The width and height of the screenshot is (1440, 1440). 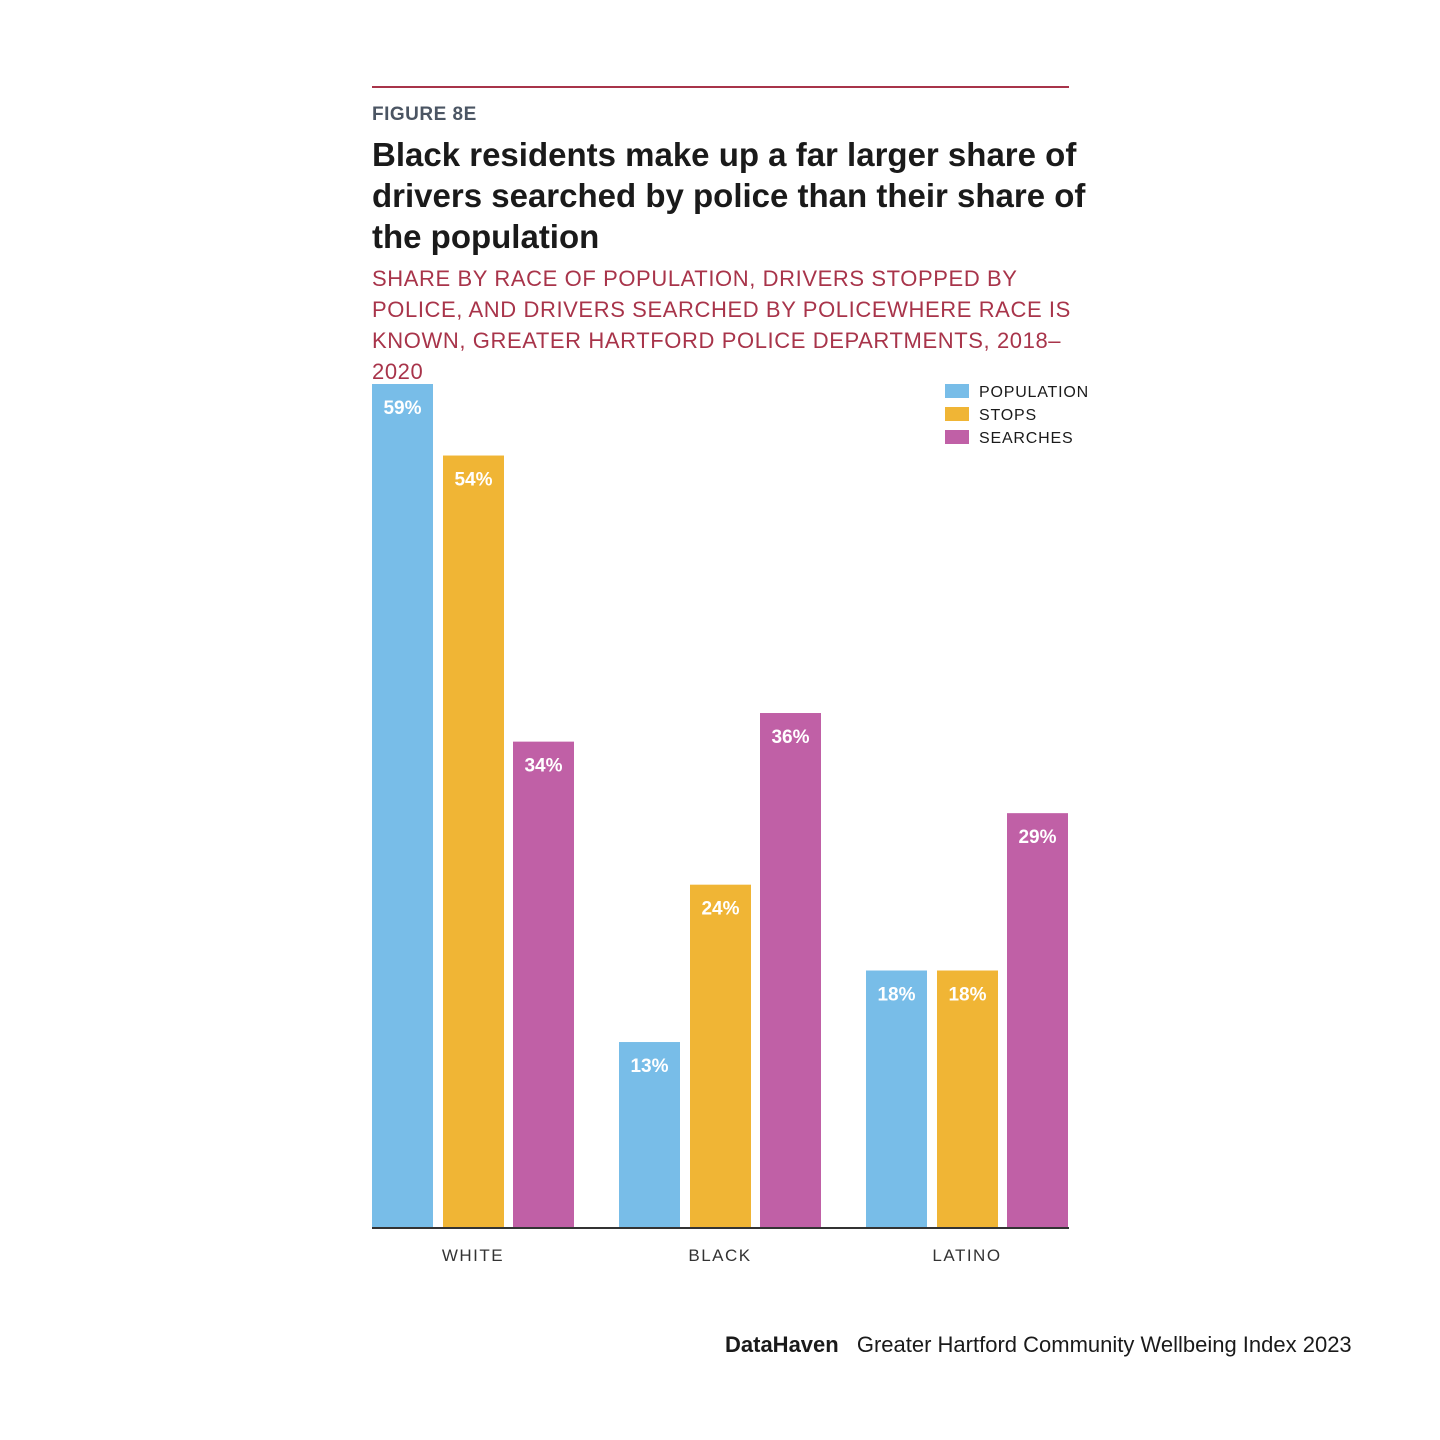 What do you see at coordinates (1037, 837) in the screenshot?
I see `data-label-searches-latino: 29%` at bounding box center [1037, 837].